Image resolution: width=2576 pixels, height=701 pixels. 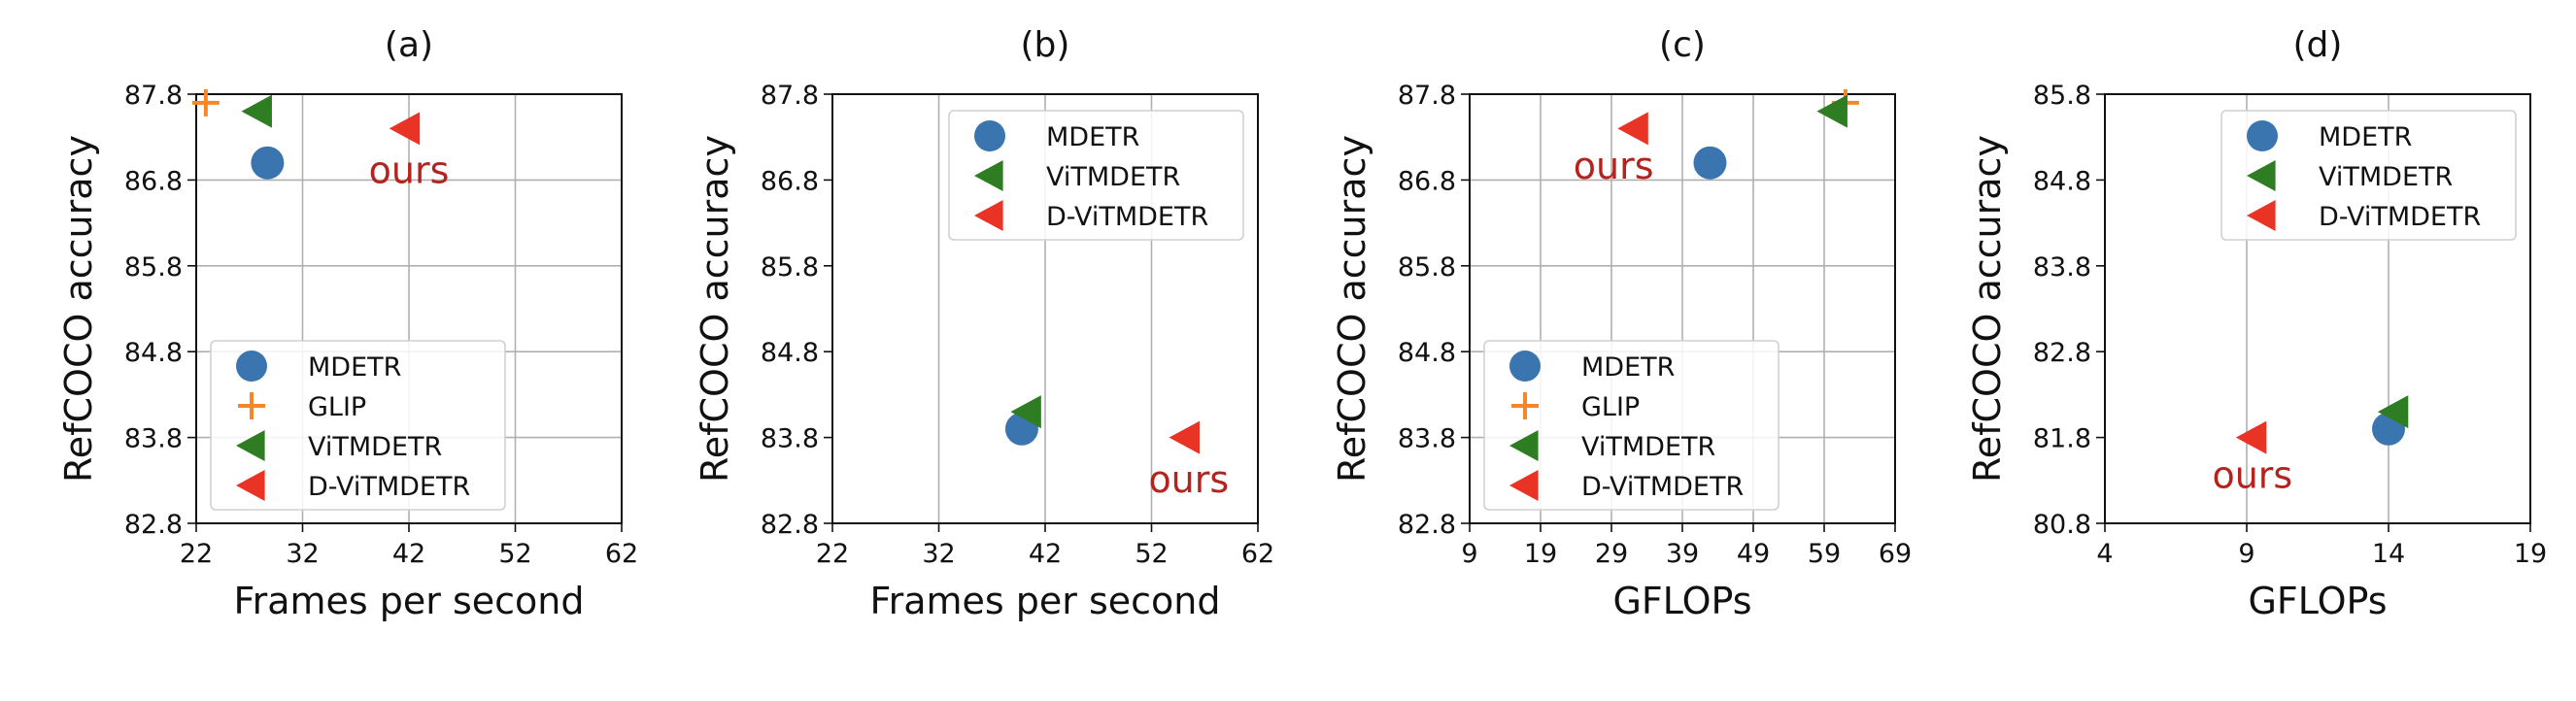 What do you see at coordinates (1611, 554) in the screenshot?
I see `x-tick-label: 29` at bounding box center [1611, 554].